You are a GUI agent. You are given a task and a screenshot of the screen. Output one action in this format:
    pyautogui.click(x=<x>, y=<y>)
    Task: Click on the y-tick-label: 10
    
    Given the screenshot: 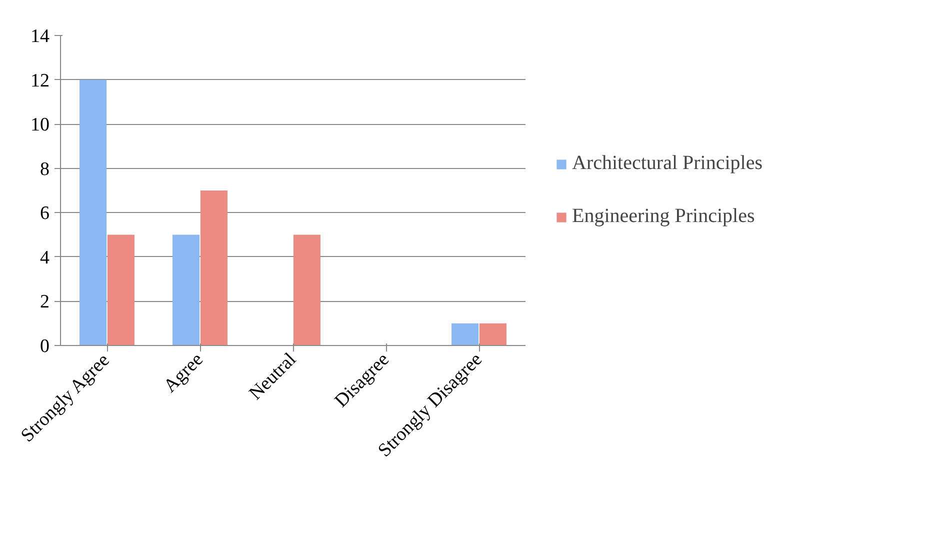 What is the action you would take?
    pyautogui.click(x=40, y=125)
    